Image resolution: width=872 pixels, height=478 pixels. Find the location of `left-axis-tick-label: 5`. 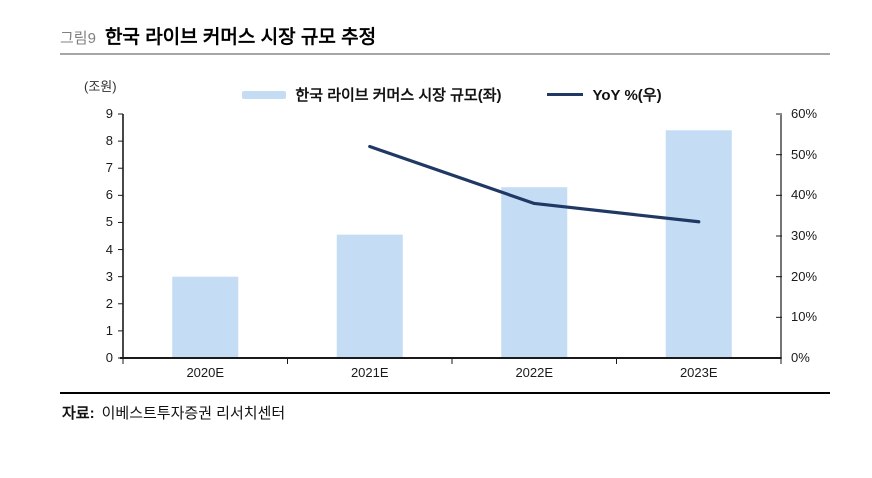

left-axis-tick-label: 5 is located at coordinates (109, 222).